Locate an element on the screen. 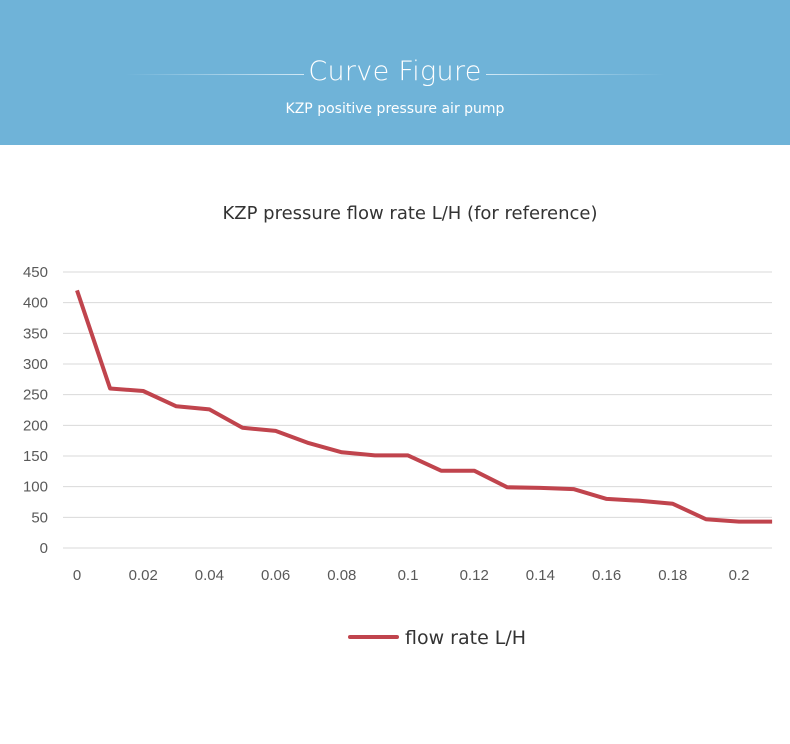 The image size is (790, 744). decorative-rule-right is located at coordinates (575, 74).